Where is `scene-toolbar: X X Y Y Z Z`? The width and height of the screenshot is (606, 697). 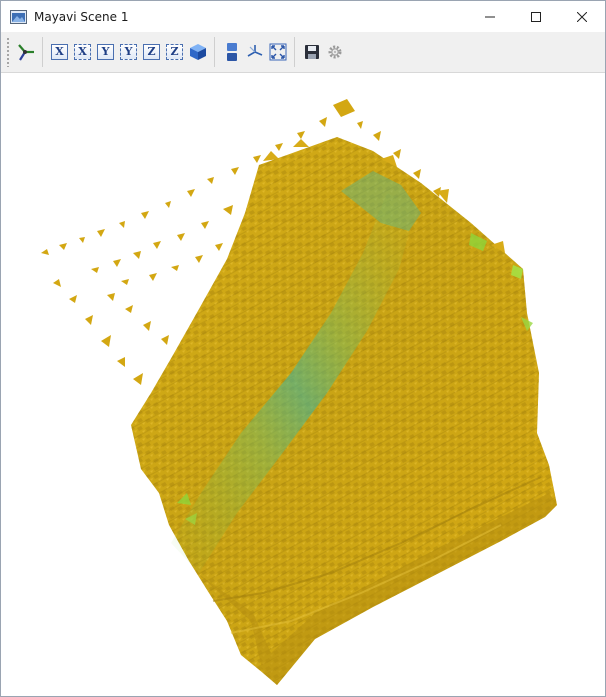 scene-toolbar: X X Y Y Z Z is located at coordinates (303, 52).